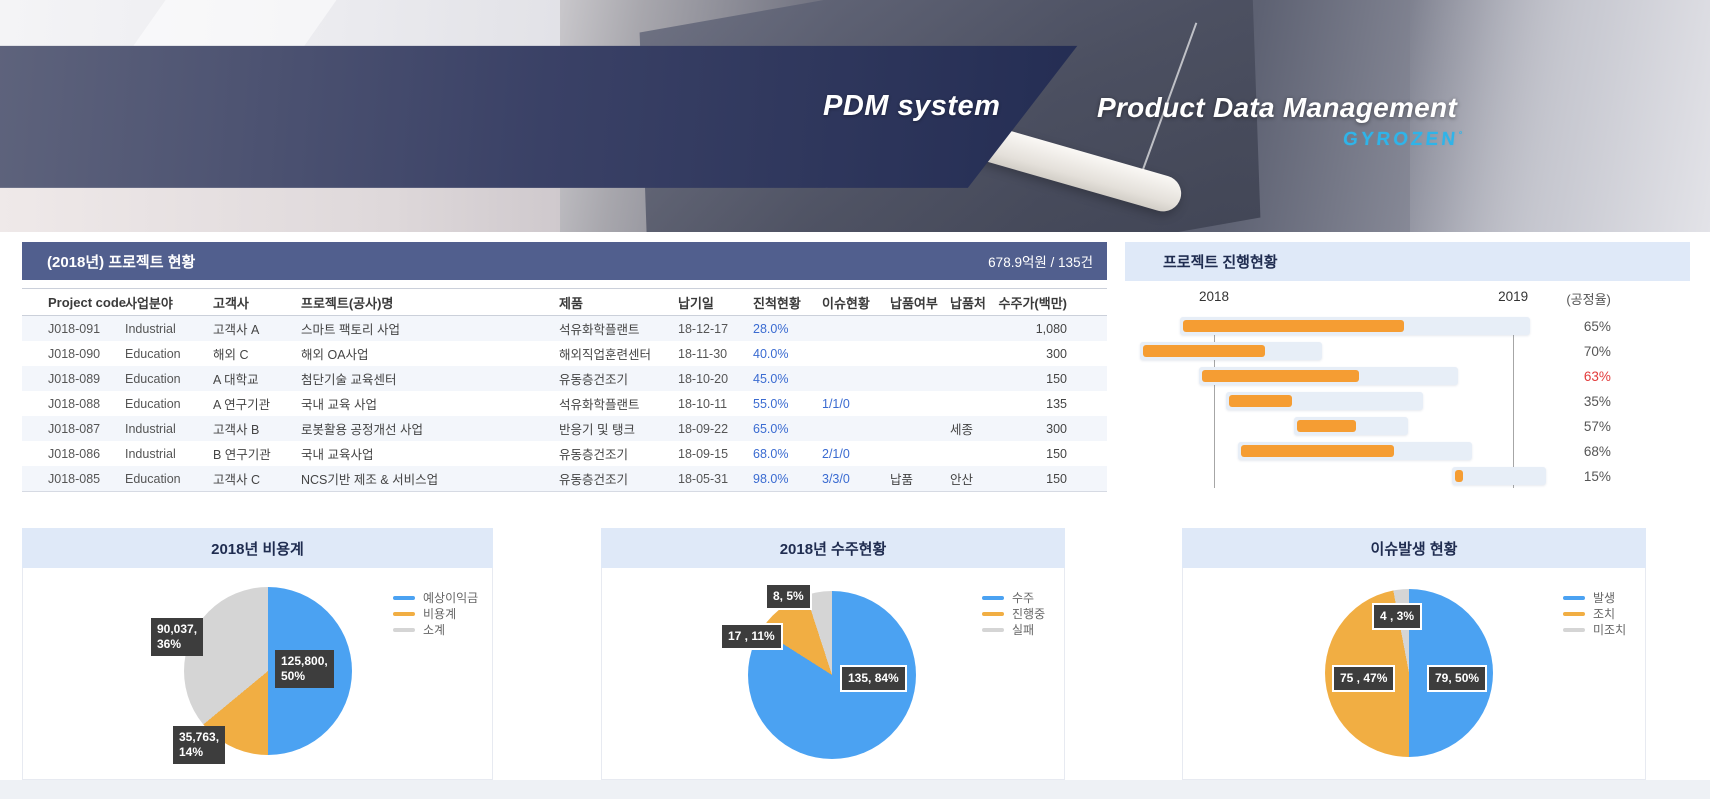 This screenshot has width=1710, height=799. I want to click on orders-chart-title: 2018년 수주현황, so click(833, 549).